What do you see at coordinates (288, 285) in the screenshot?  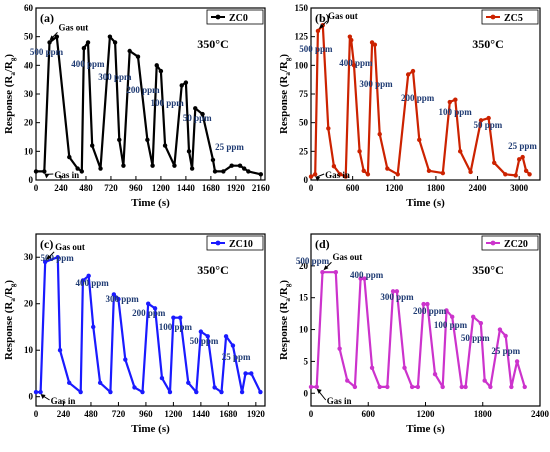 I see `y-axis-label-sub: g` at bounding box center [288, 285].